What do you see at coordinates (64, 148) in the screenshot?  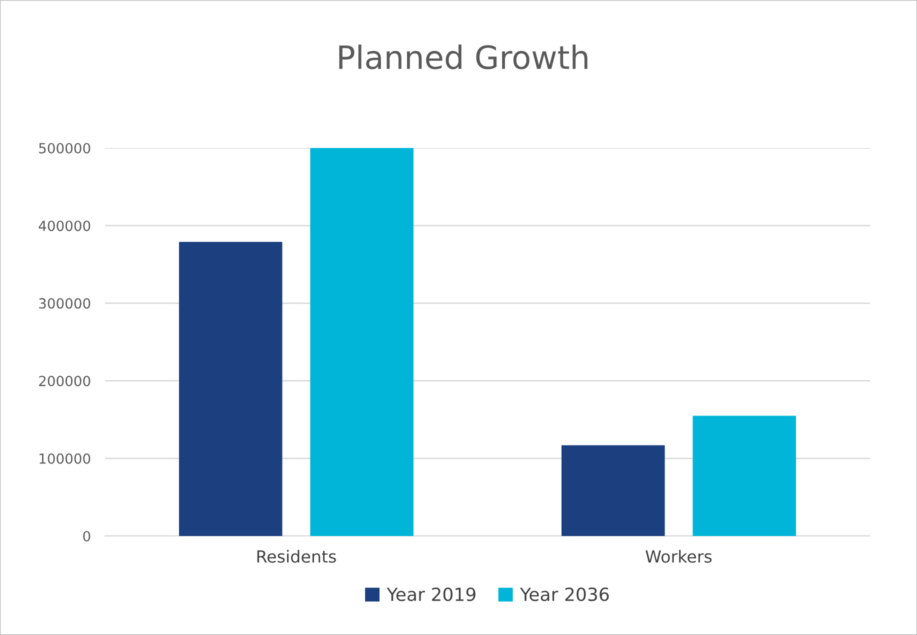 I see `y-tick-label: 500000` at bounding box center [64, 148].